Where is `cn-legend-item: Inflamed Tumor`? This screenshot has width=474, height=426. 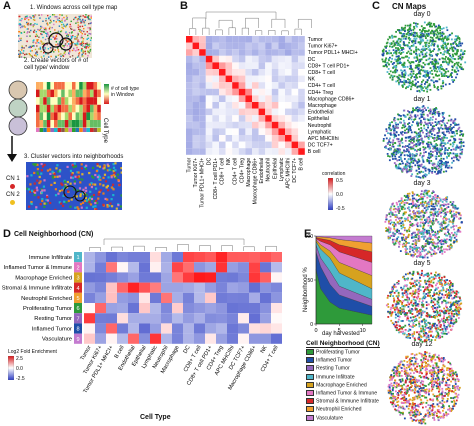
cn-legend-item: Inflamed Tumor is located at coordinates (329, 360).